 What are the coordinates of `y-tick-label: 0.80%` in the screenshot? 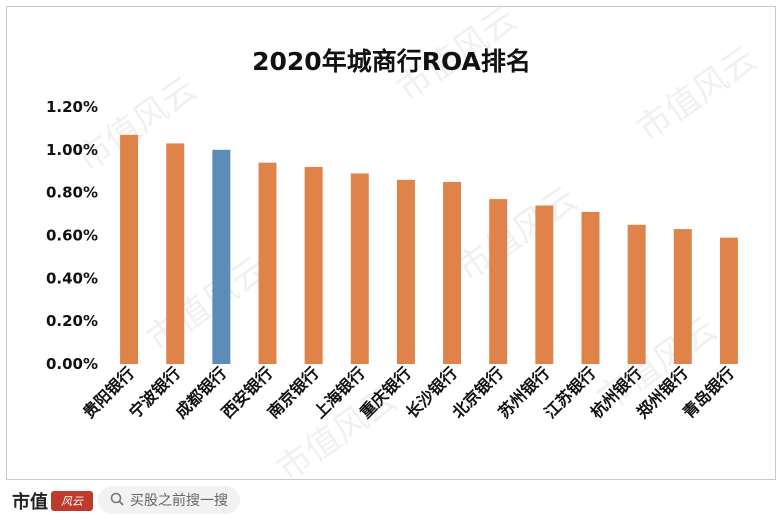 It's located at (72, 193).